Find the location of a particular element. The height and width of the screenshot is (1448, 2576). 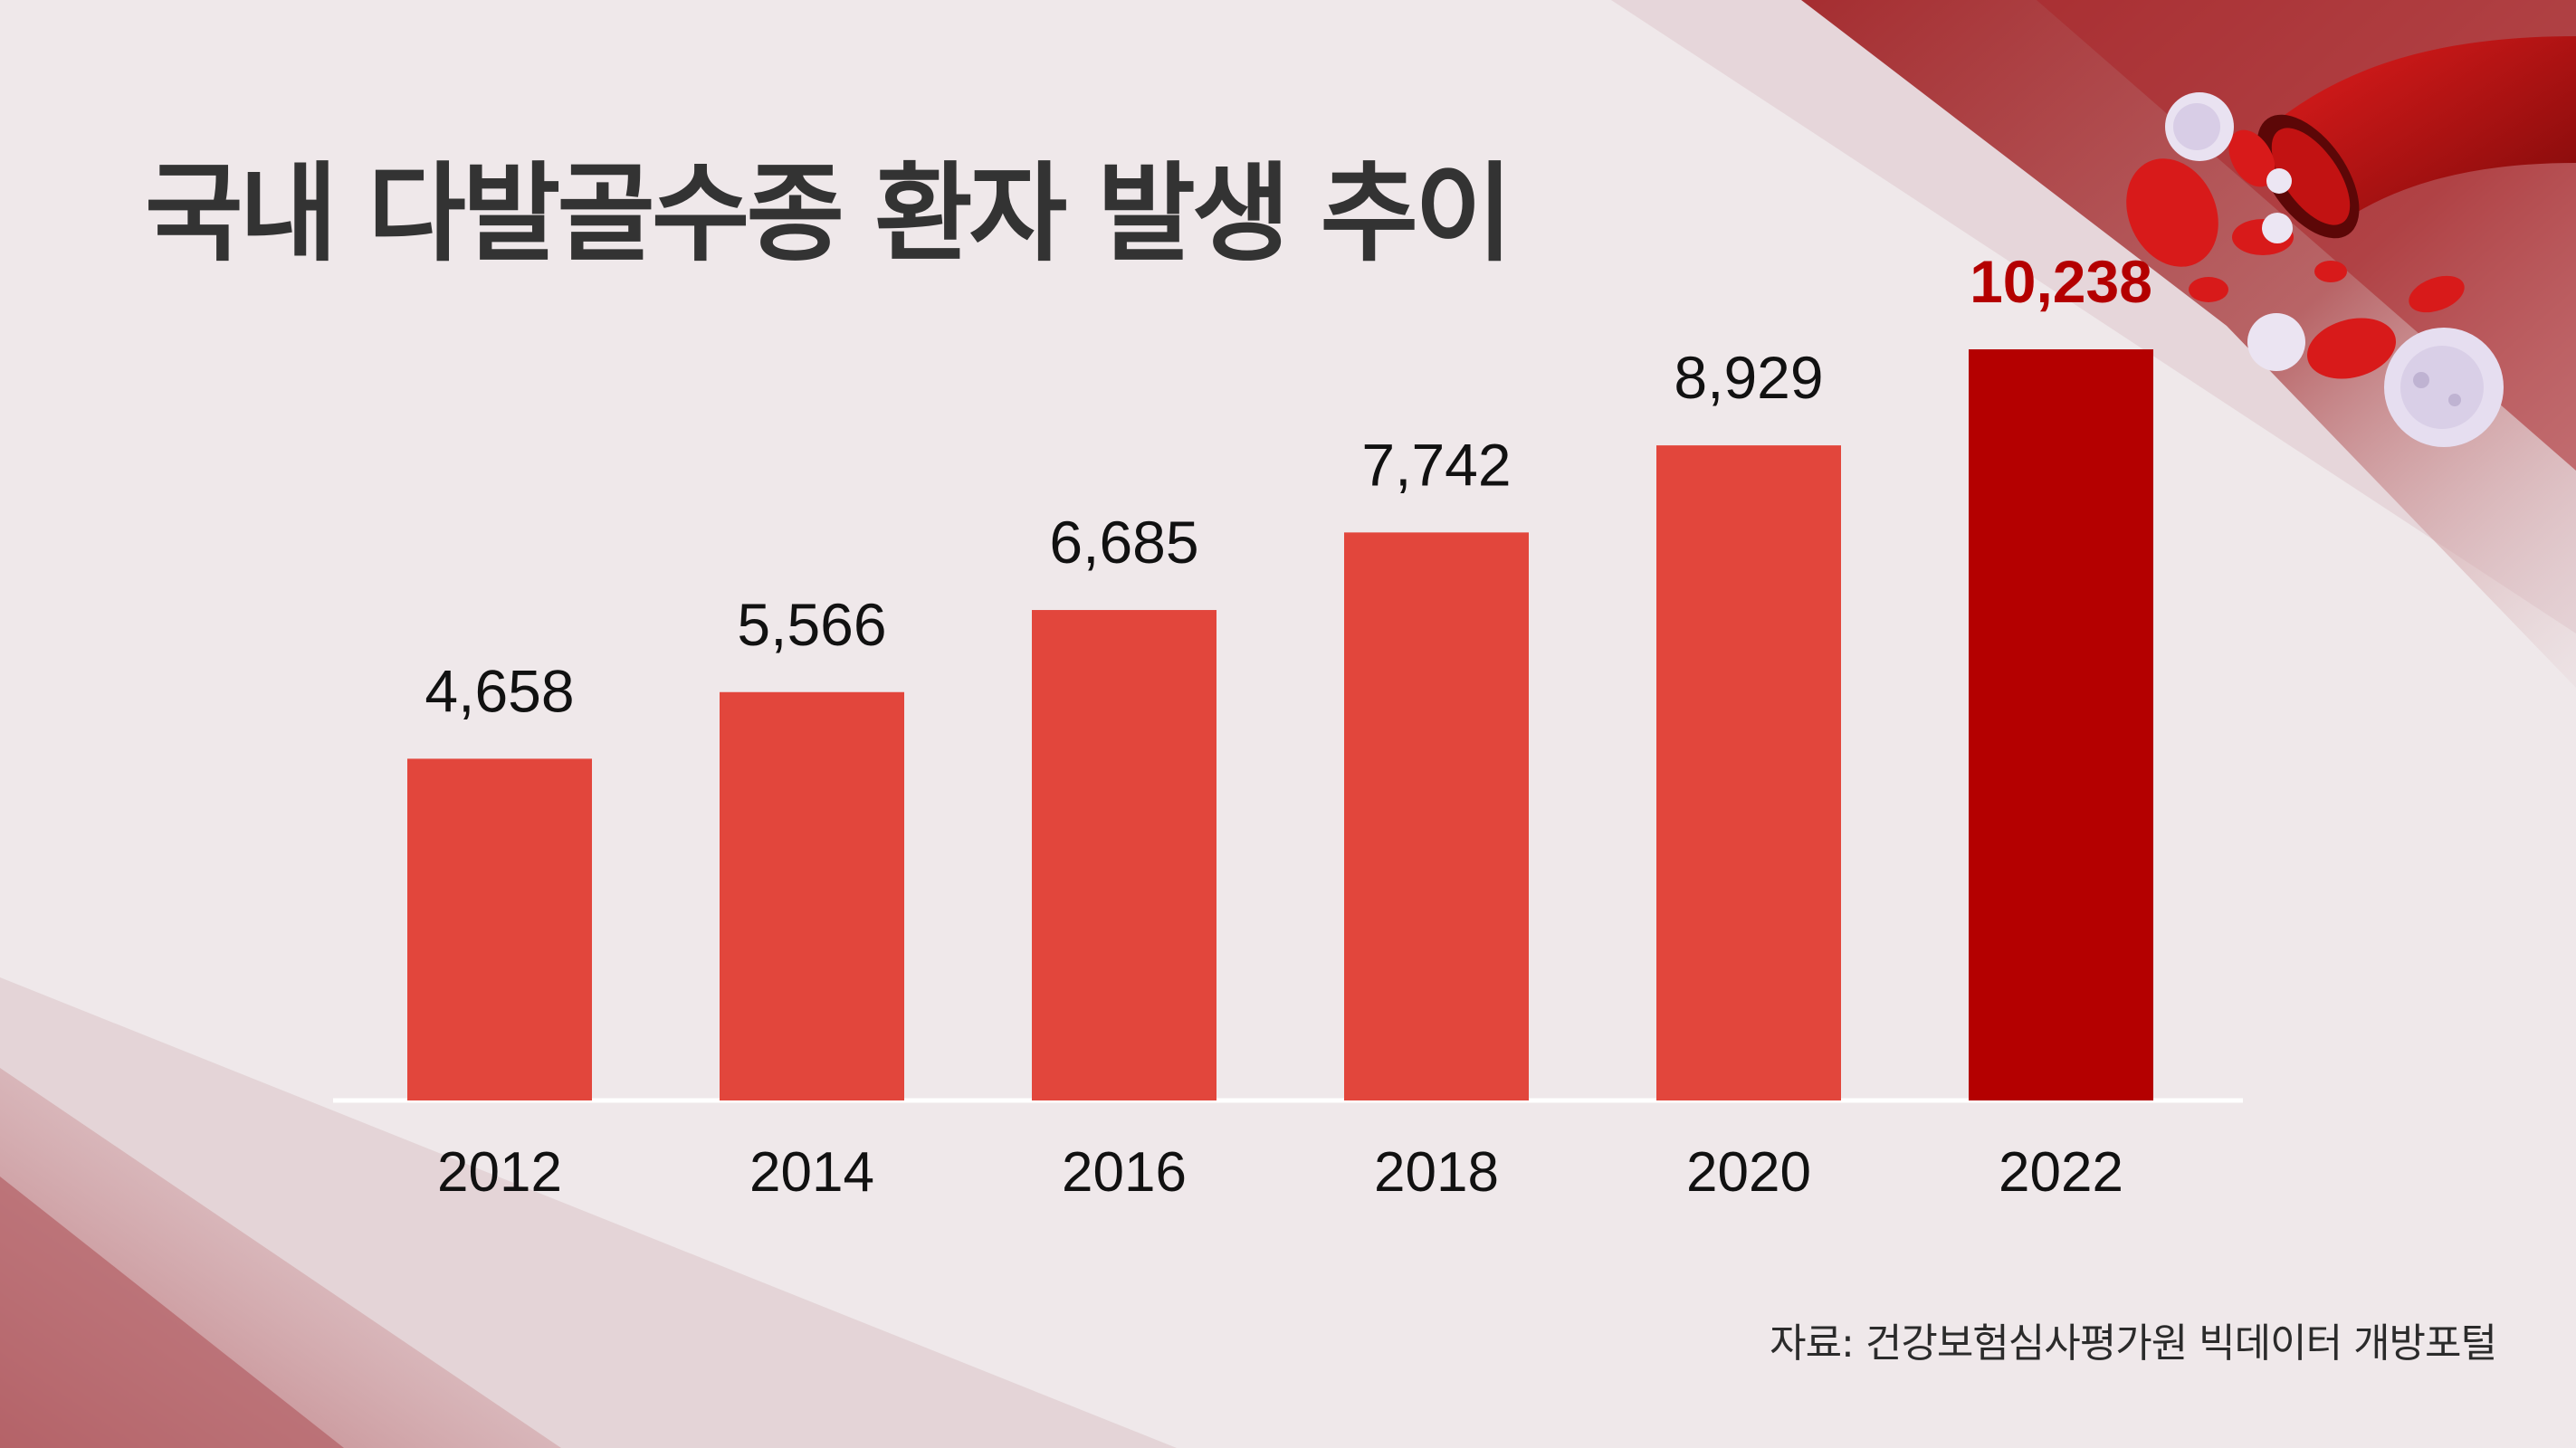

white-blood-cell-icon is located at coordinates (2335, 269).